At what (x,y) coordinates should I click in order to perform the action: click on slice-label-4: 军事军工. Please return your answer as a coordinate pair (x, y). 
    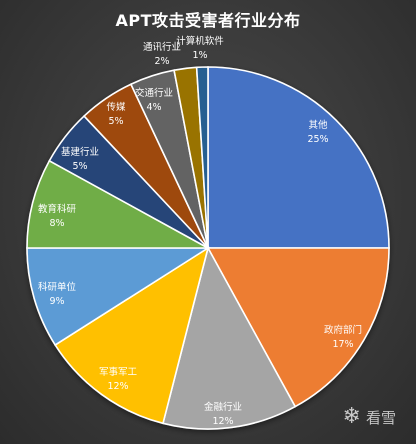
    Looking at the image, I should click on (118, 372).